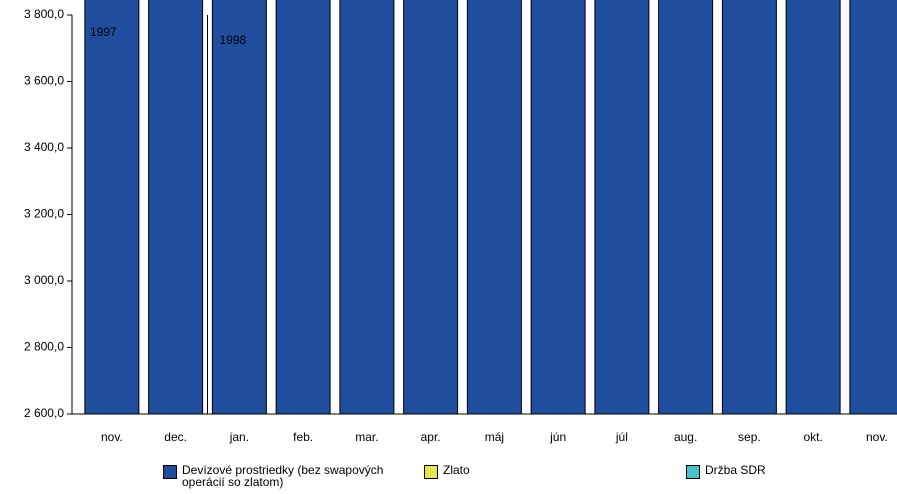  I want to click on y-tick-label: 3 000,0, so click(44, 280).